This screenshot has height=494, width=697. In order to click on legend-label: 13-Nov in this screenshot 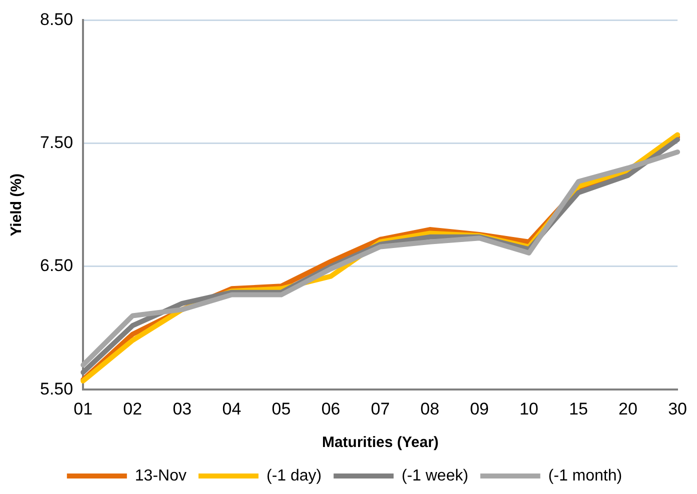, I will do `click(160, 475)`.